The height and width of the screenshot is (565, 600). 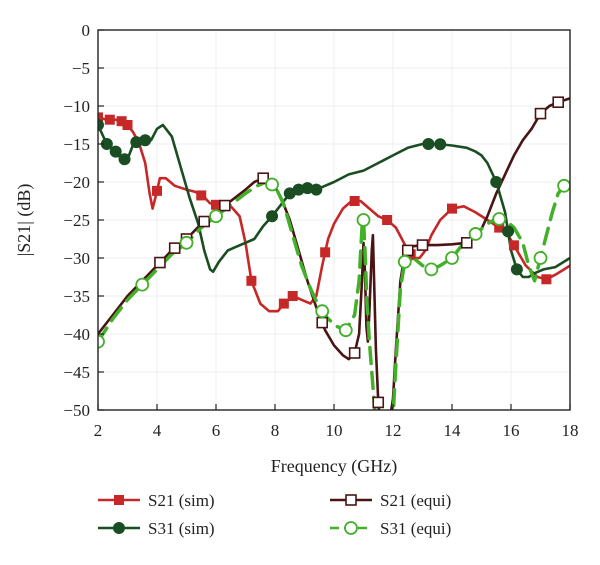 I want to click on y-tick-label: −15, so click(x=76, y=144).